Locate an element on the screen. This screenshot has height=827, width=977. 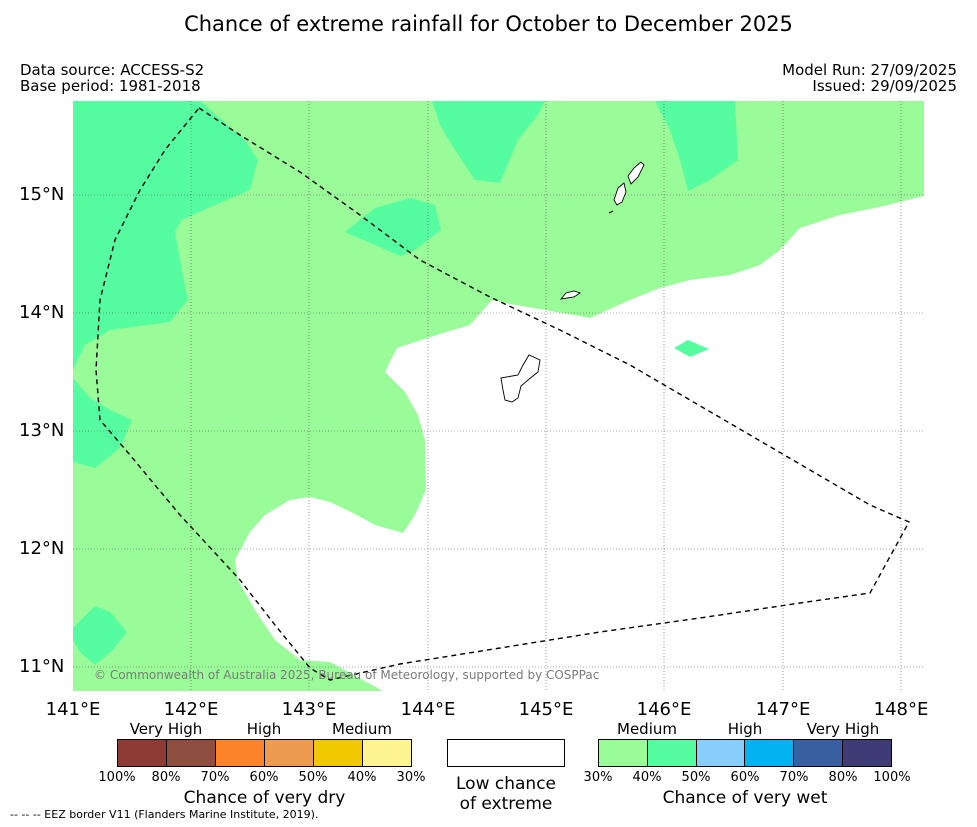
base-period-label: Base period: 1981-2018 is located at coordinates (110, 86).